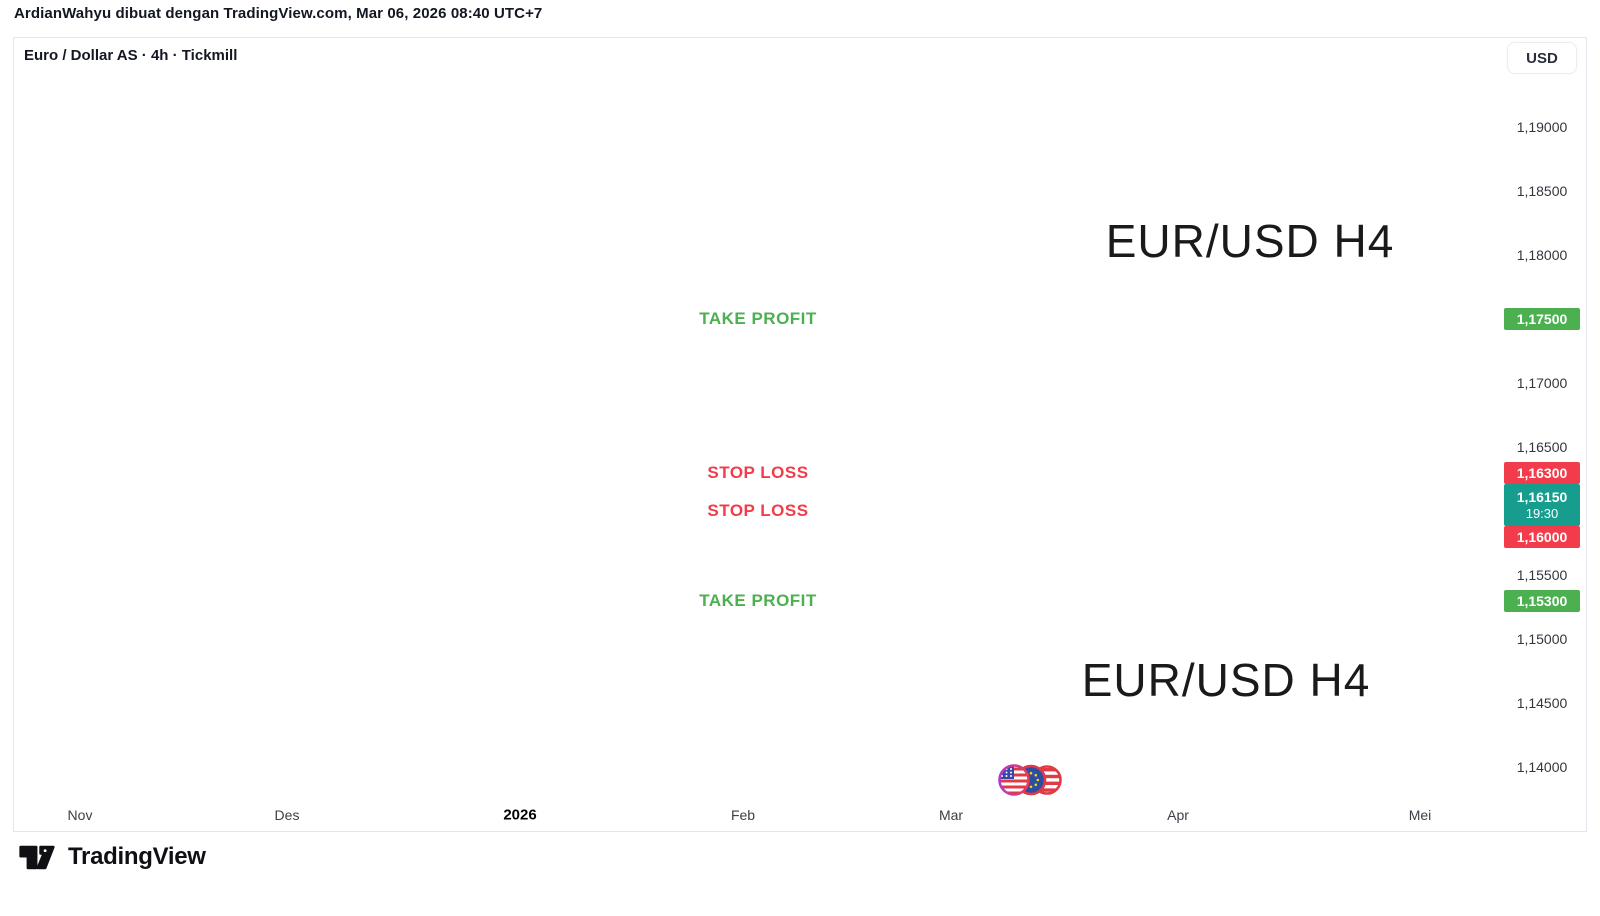 Image resolution: width=1600 pixels, height=916 pixels. What do you see at coordinates (80, 815) in the screenshot?
I see `time-tick-Nov: Nov` at bounding box center [80, 815].